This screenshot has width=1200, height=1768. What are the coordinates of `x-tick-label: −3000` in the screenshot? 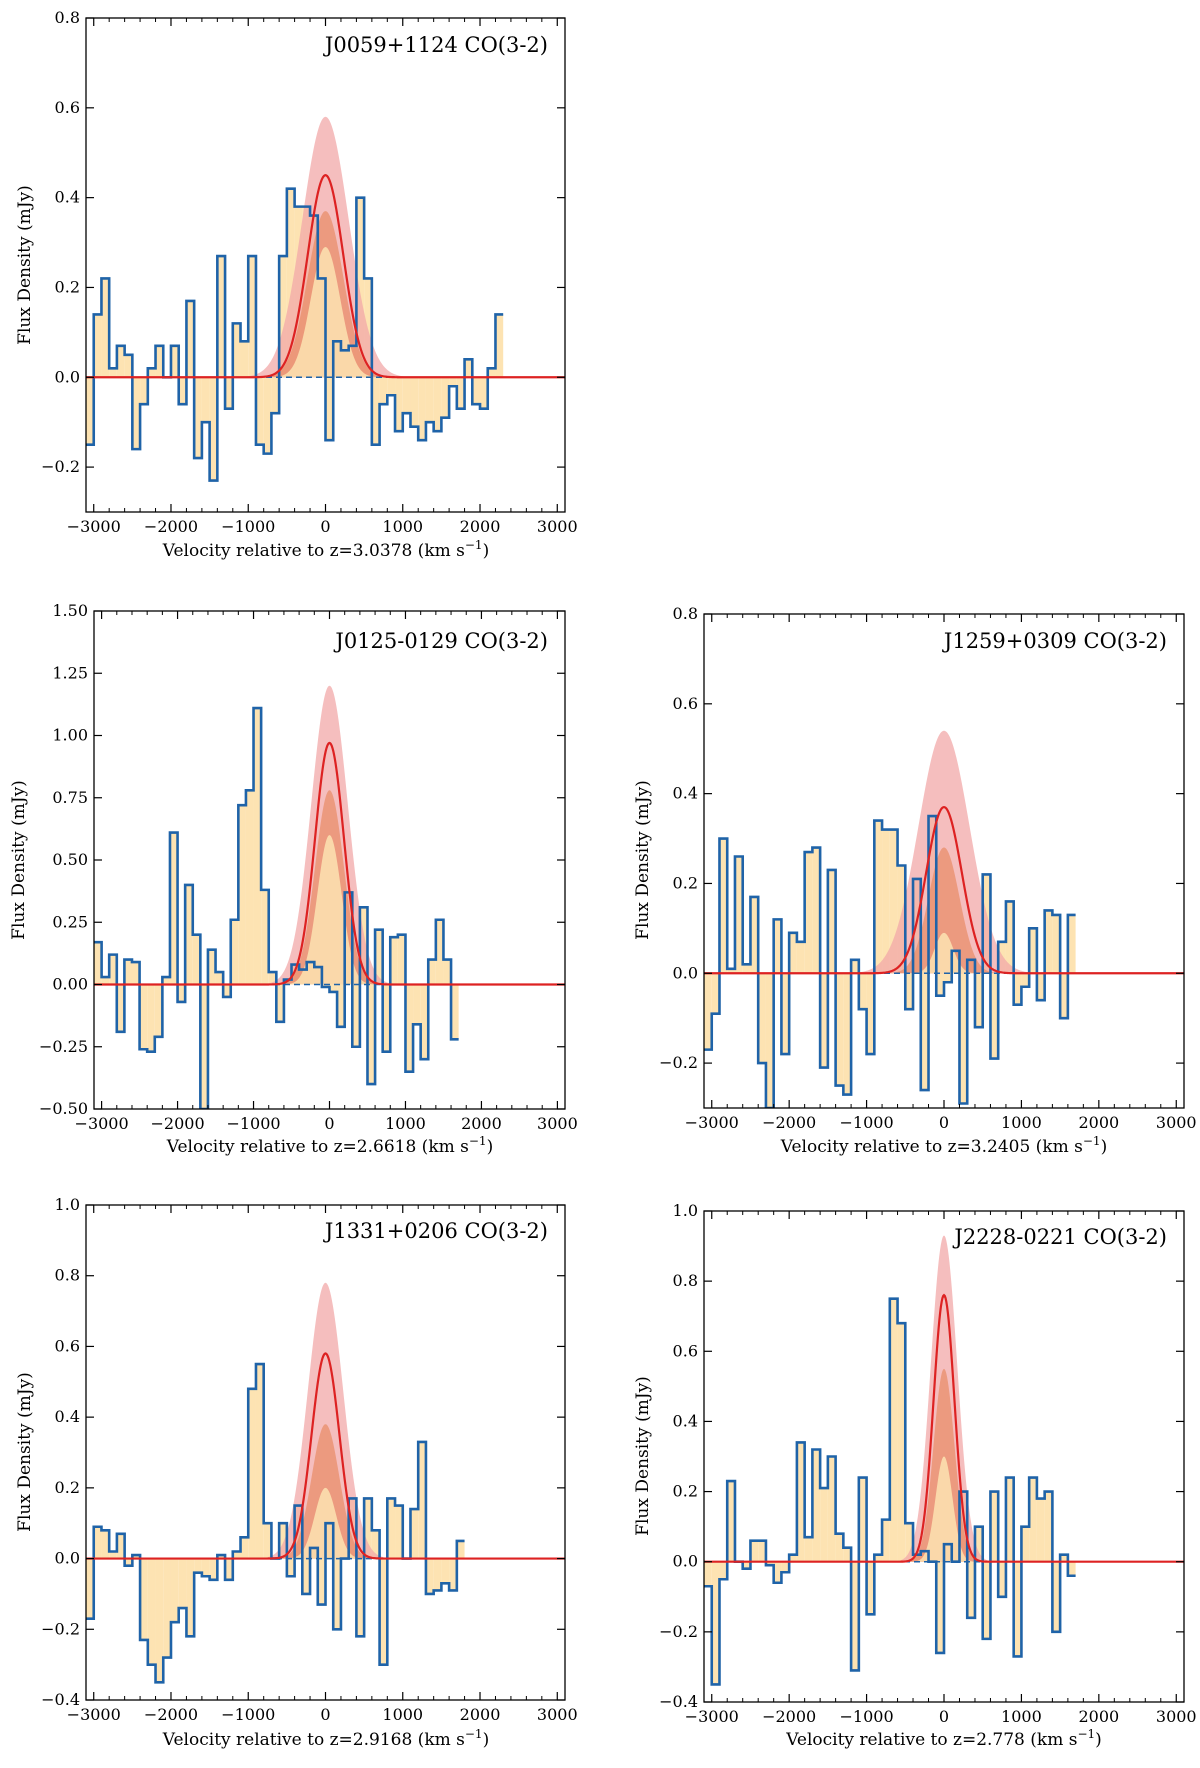 It's located at (102, 1123).